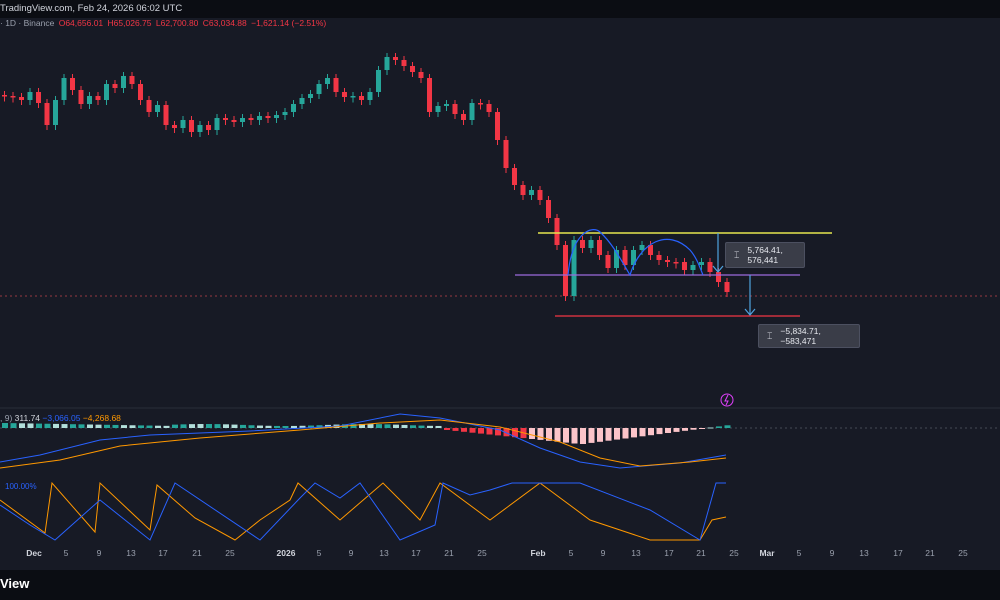 Image resolution: width=1000 pixels, height=600 pixels. Describe the element at coordinates (727, 400) in the screenshot. I see `lightning-icon` at that location.